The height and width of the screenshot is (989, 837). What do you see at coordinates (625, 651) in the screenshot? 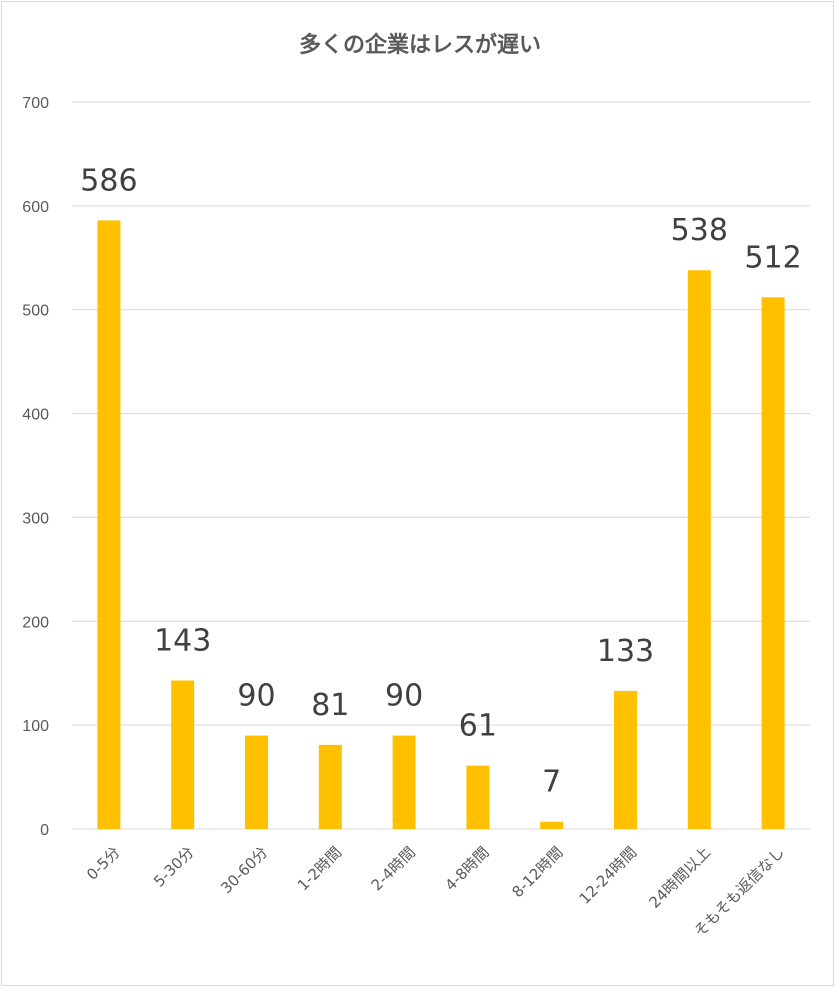
I see `data-label: 133` at bounding box center [625, 651].